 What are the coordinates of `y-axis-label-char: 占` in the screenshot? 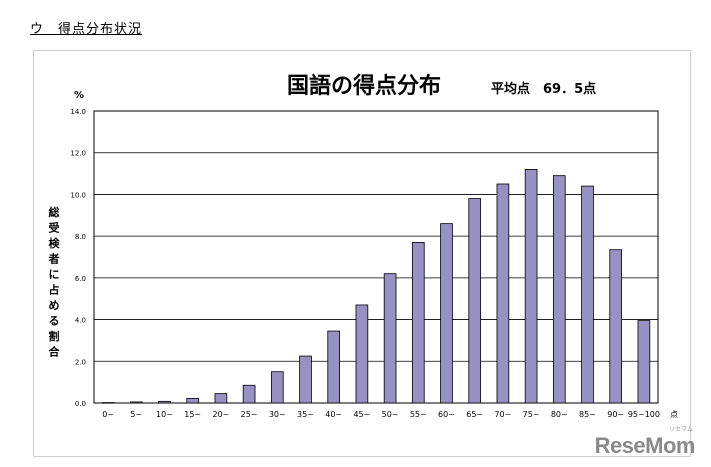 It's located at (54, 290).